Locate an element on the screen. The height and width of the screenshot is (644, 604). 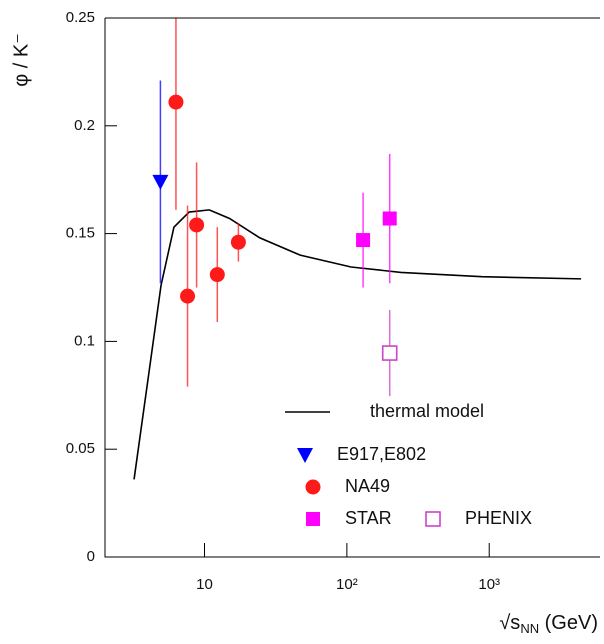
x-tick-label: 10³ is located at coordinates (489, 584).